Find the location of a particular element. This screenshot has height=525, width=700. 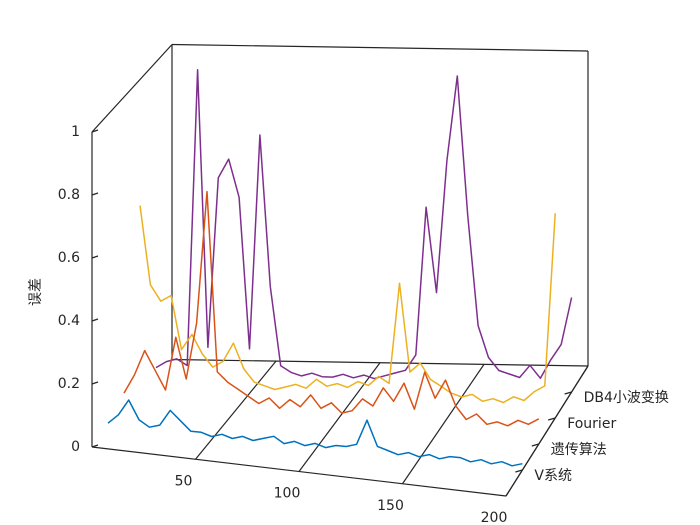

z-tick-label: 0.4 is located at coordinates (69, 321).